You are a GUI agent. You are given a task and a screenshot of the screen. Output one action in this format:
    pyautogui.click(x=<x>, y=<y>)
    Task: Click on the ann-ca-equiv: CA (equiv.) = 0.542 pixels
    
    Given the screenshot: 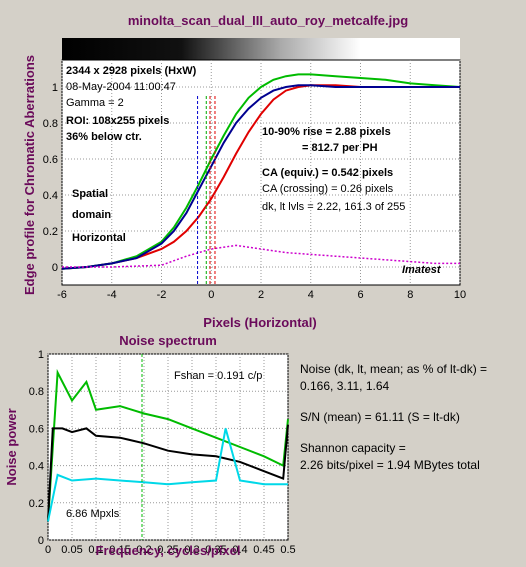 What is the action you would take?
    pyautogui.click(x=327, y=173)
    